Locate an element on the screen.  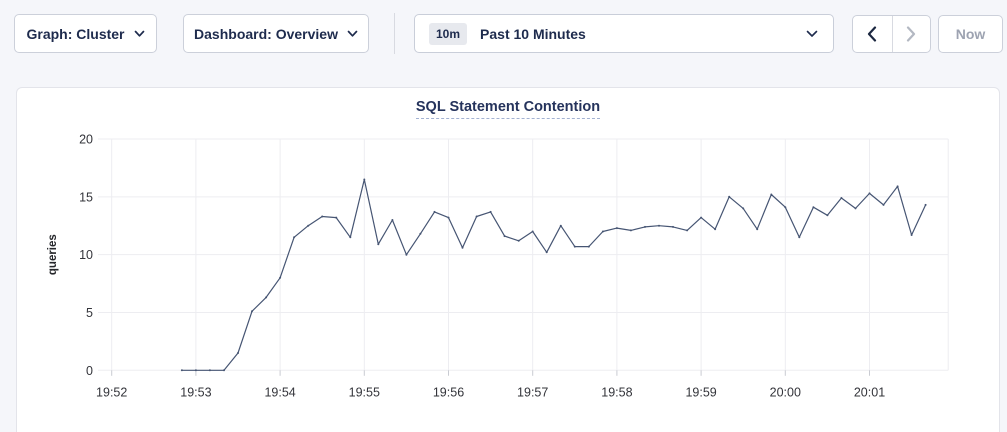
chevron-left-icon is located at coordinates (872, 34).